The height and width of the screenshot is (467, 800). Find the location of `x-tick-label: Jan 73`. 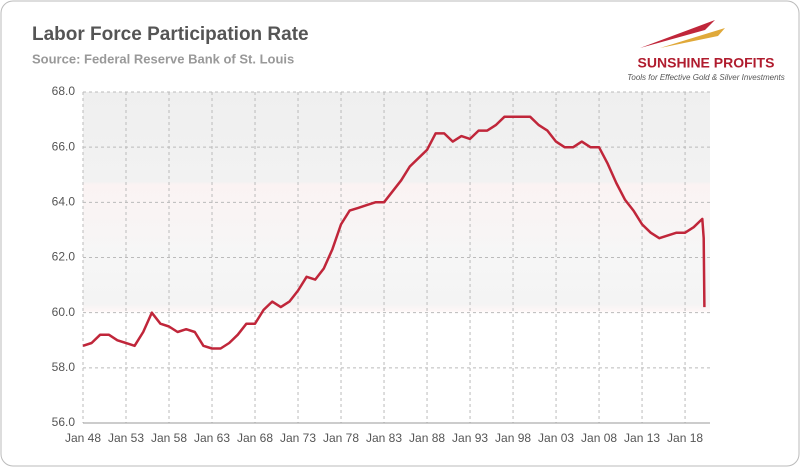

x-tick-label: Jan 73 is located at coordinates (298, 438).